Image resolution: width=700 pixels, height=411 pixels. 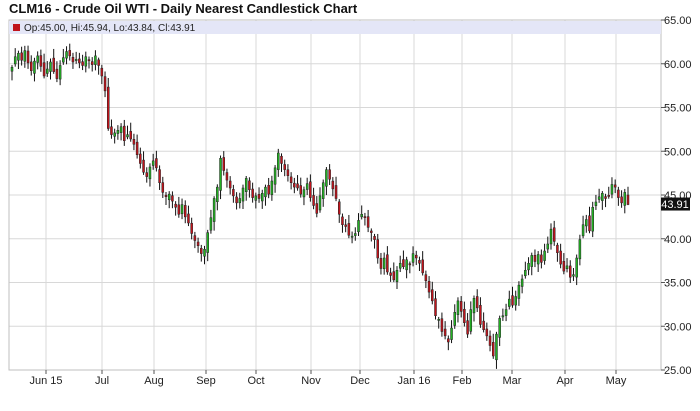 I want to click on x-tick-label: Feb, so click(x=462, y=381).